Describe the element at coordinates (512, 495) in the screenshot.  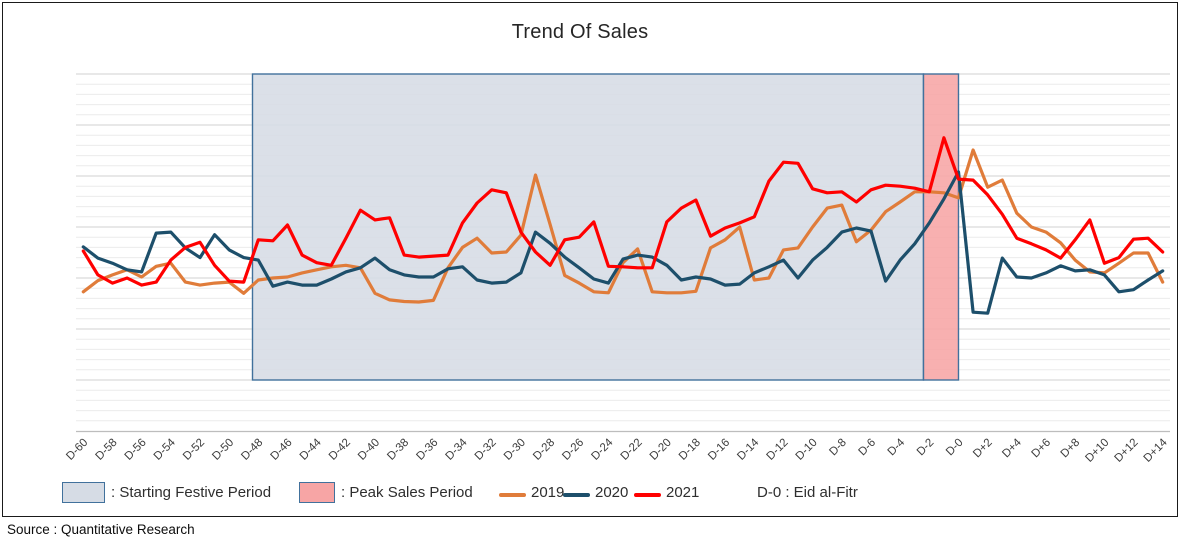
I see `series-2019-dash` at that location.